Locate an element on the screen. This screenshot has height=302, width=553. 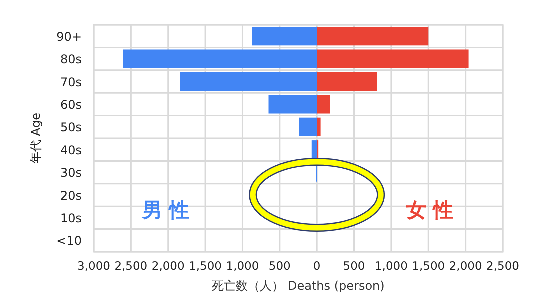
y-tick-label: <10 is located at coordinates (69, 241).